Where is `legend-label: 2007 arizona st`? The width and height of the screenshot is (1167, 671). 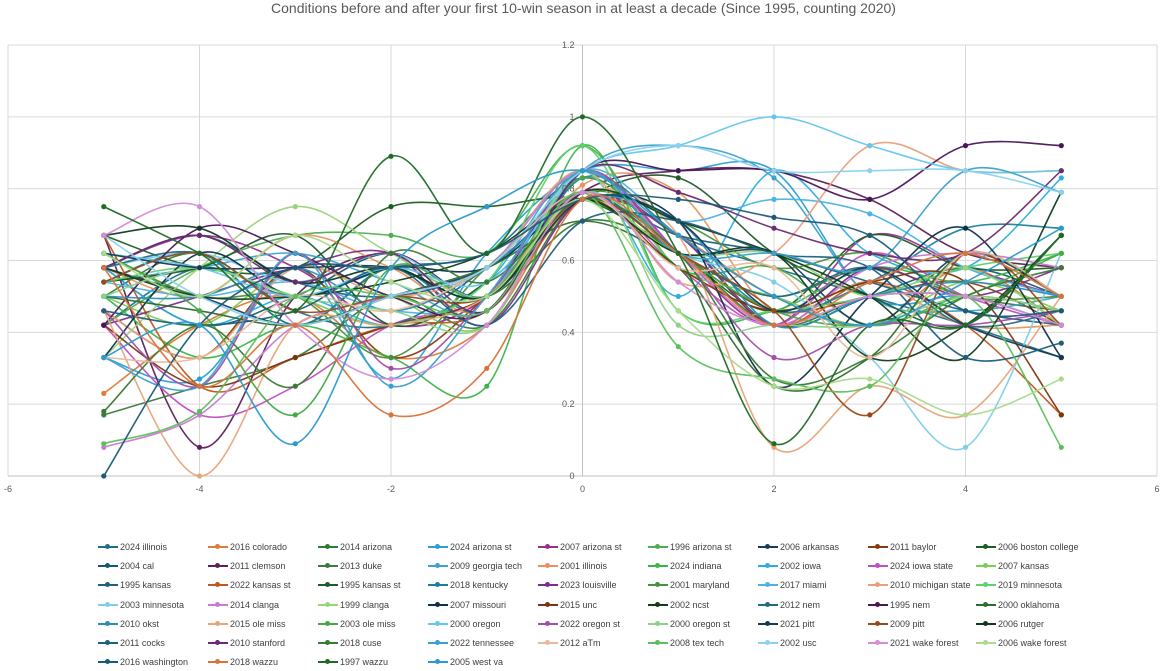
legend-label: 2007 arizona st is located at coordinates (591, 547).